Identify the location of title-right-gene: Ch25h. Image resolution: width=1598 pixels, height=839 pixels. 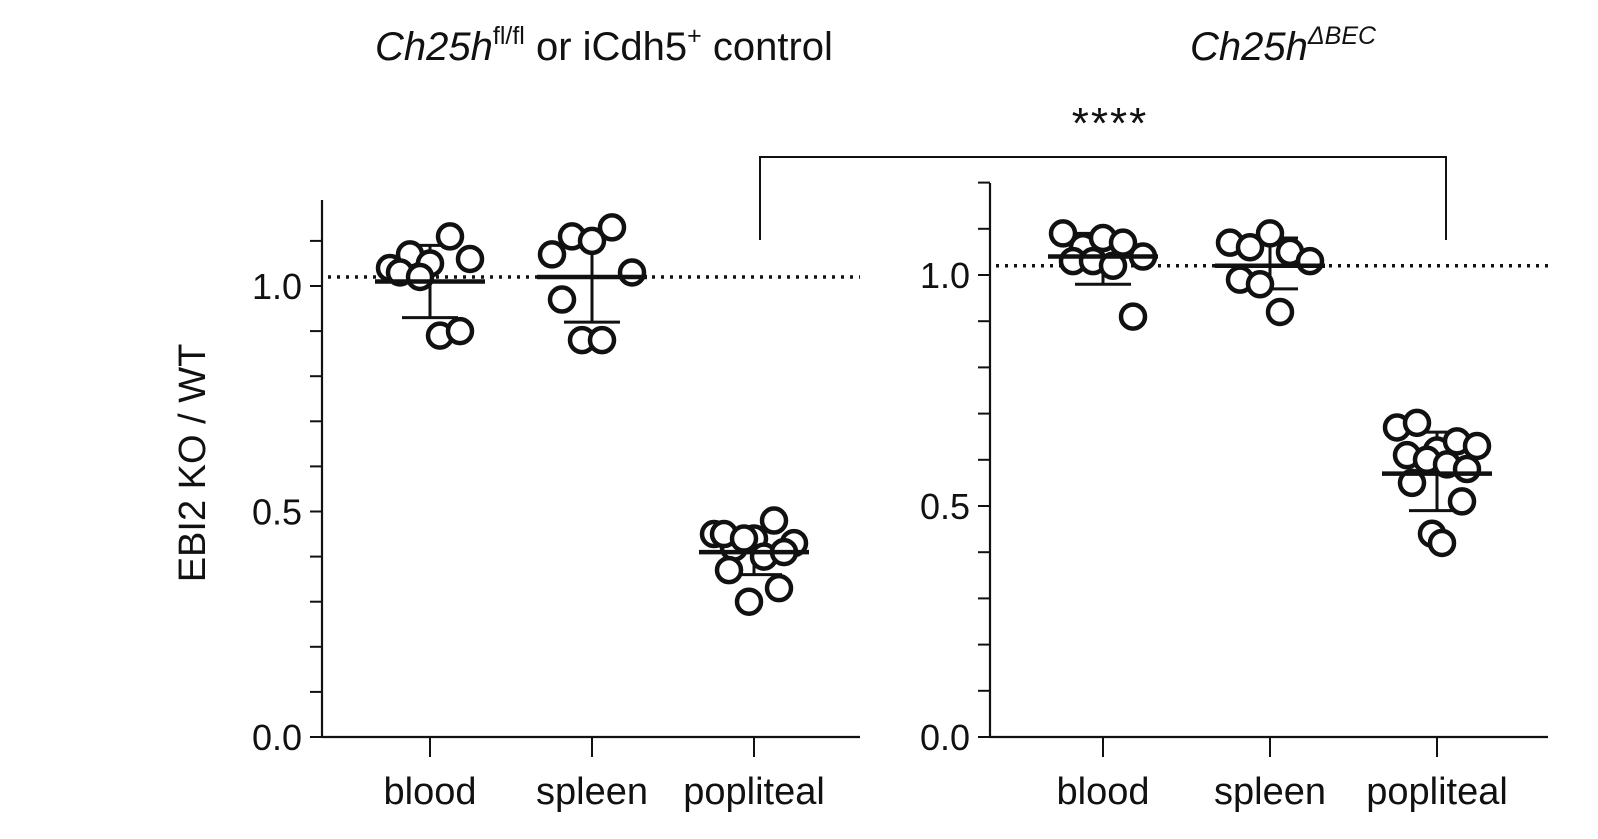
(1249, 47).